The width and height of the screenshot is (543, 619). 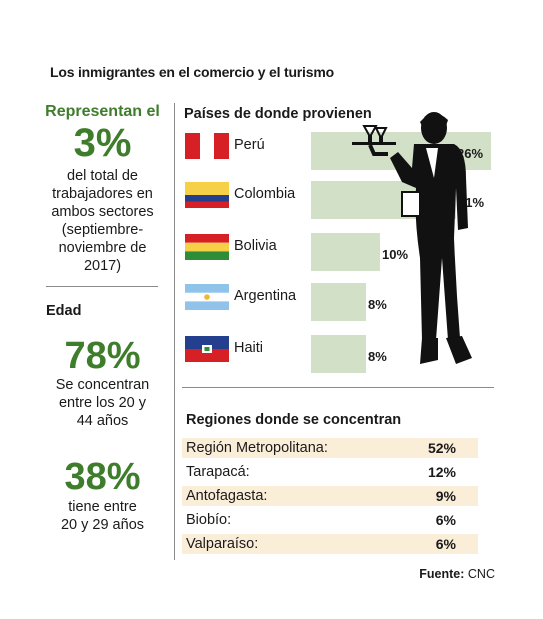 I want to click on country-label: Colombia, so click(x=265, y=194).